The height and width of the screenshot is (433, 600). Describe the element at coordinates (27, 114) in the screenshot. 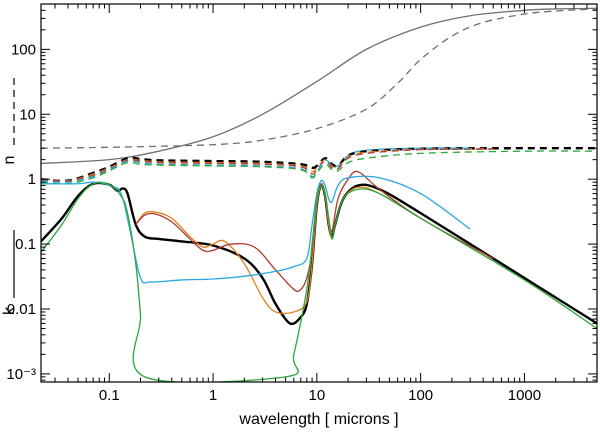

I see `y-tick-label: 10` at that location.